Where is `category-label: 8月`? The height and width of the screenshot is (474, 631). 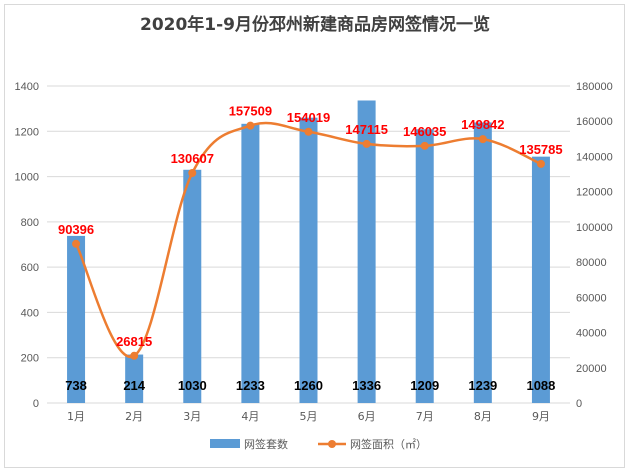
category-label: 8月 is located at coordinates (483, 416).